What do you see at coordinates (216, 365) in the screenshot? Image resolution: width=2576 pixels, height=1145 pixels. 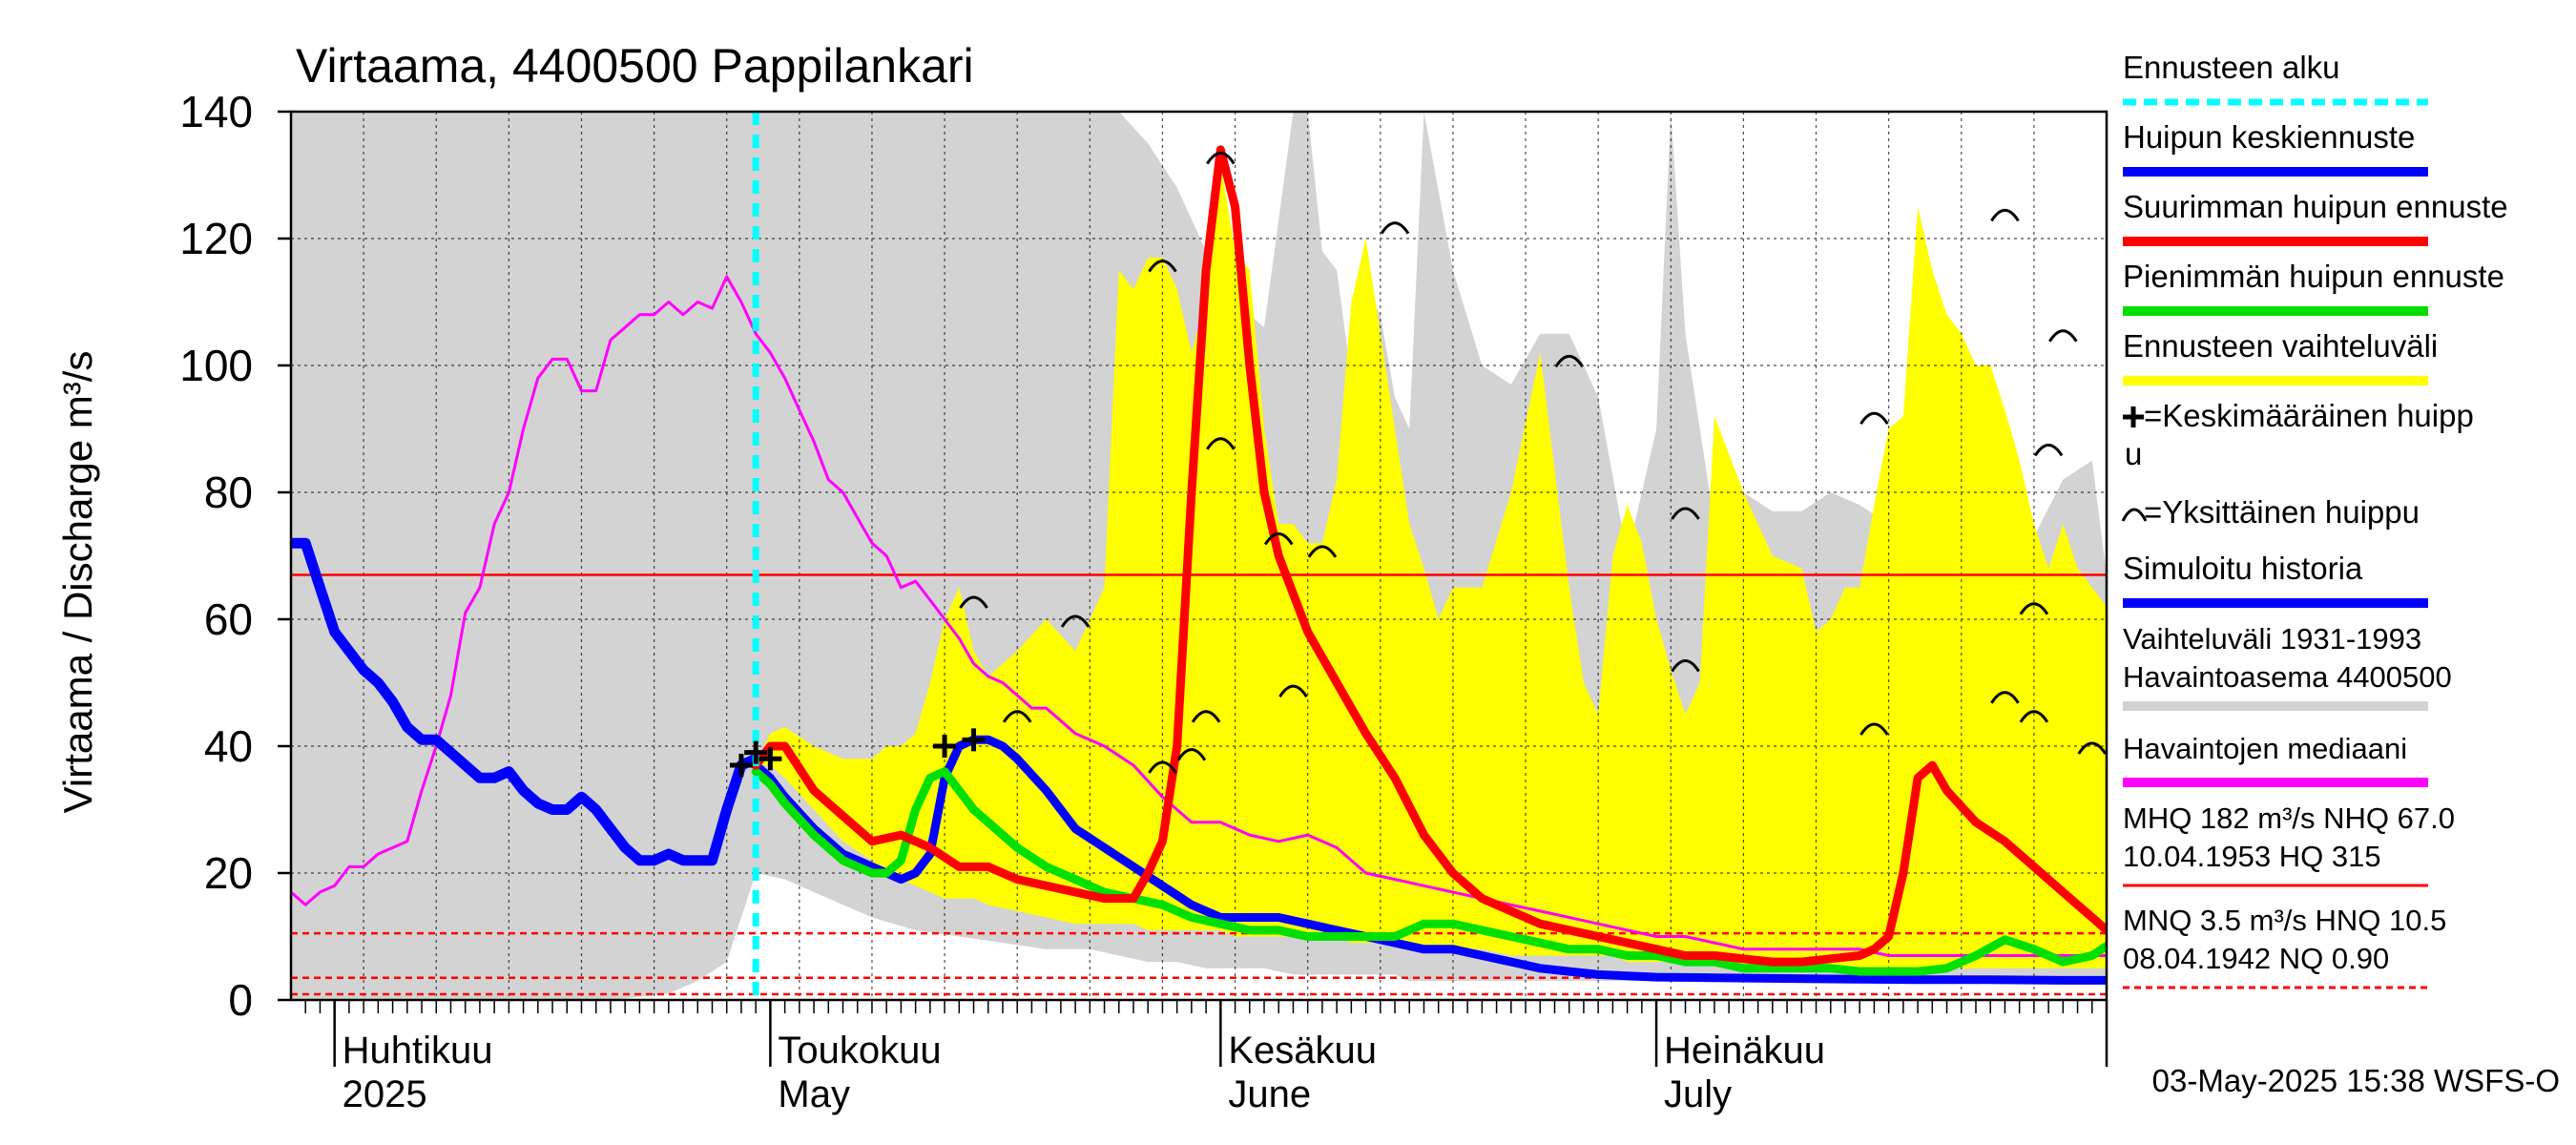 I see `y-tick-label: 100` at bounding box center [216, 365].